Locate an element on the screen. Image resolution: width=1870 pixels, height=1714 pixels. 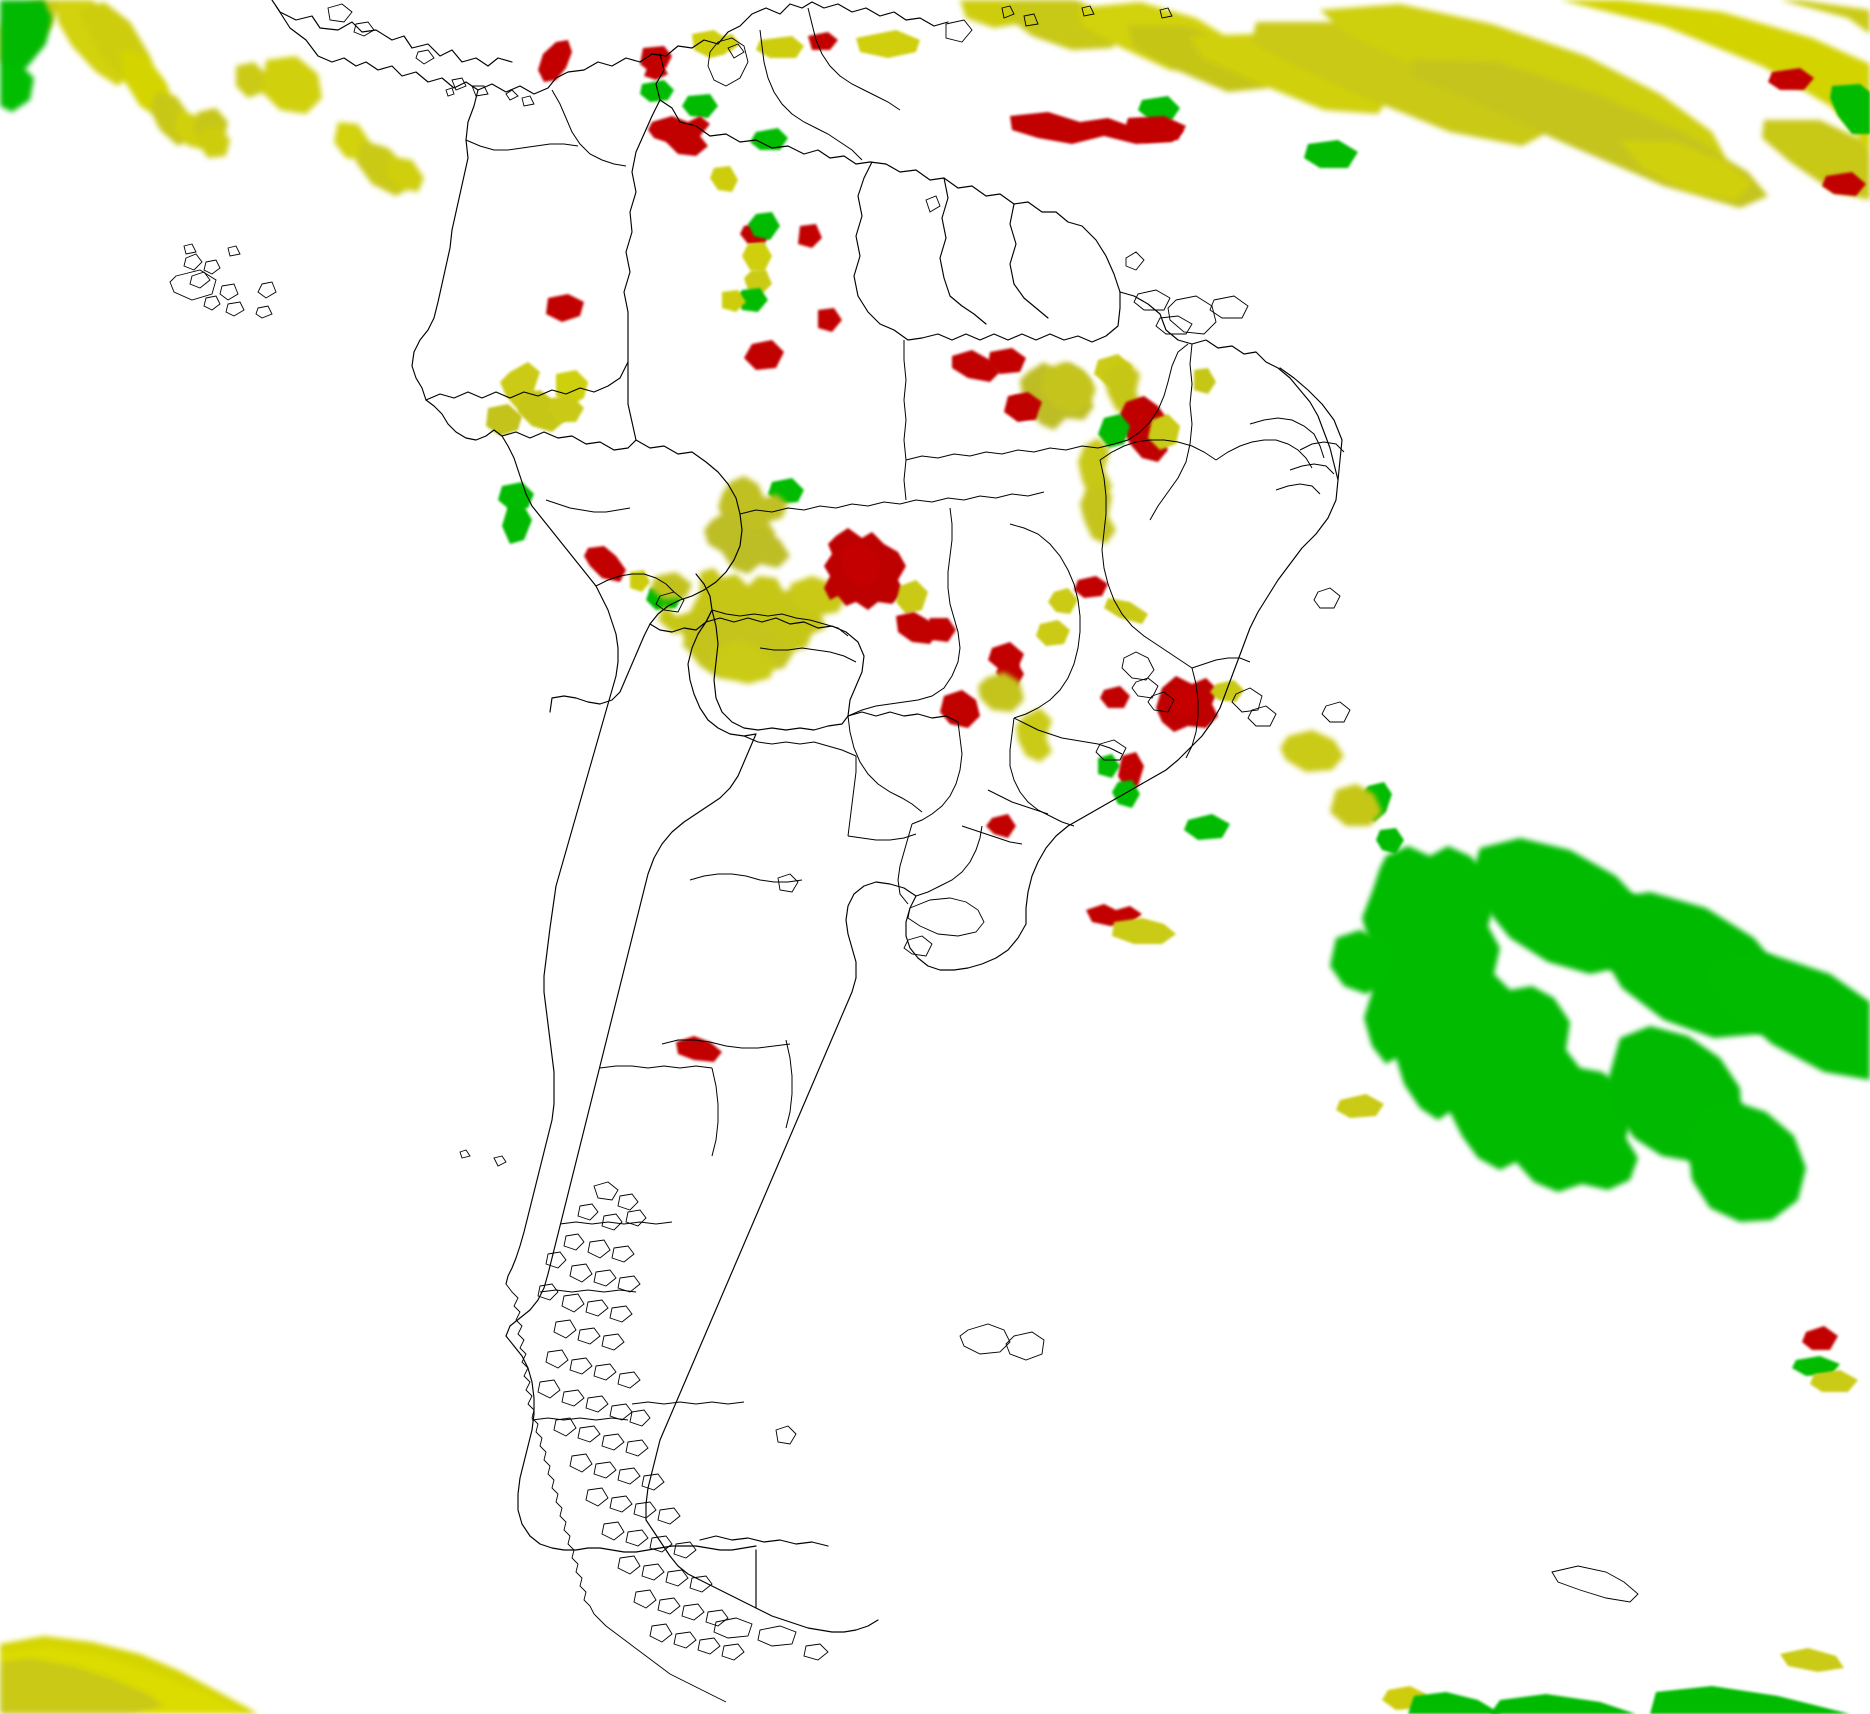
patch-yellow-mcs-west-arm is located at coordinates (671, 586).